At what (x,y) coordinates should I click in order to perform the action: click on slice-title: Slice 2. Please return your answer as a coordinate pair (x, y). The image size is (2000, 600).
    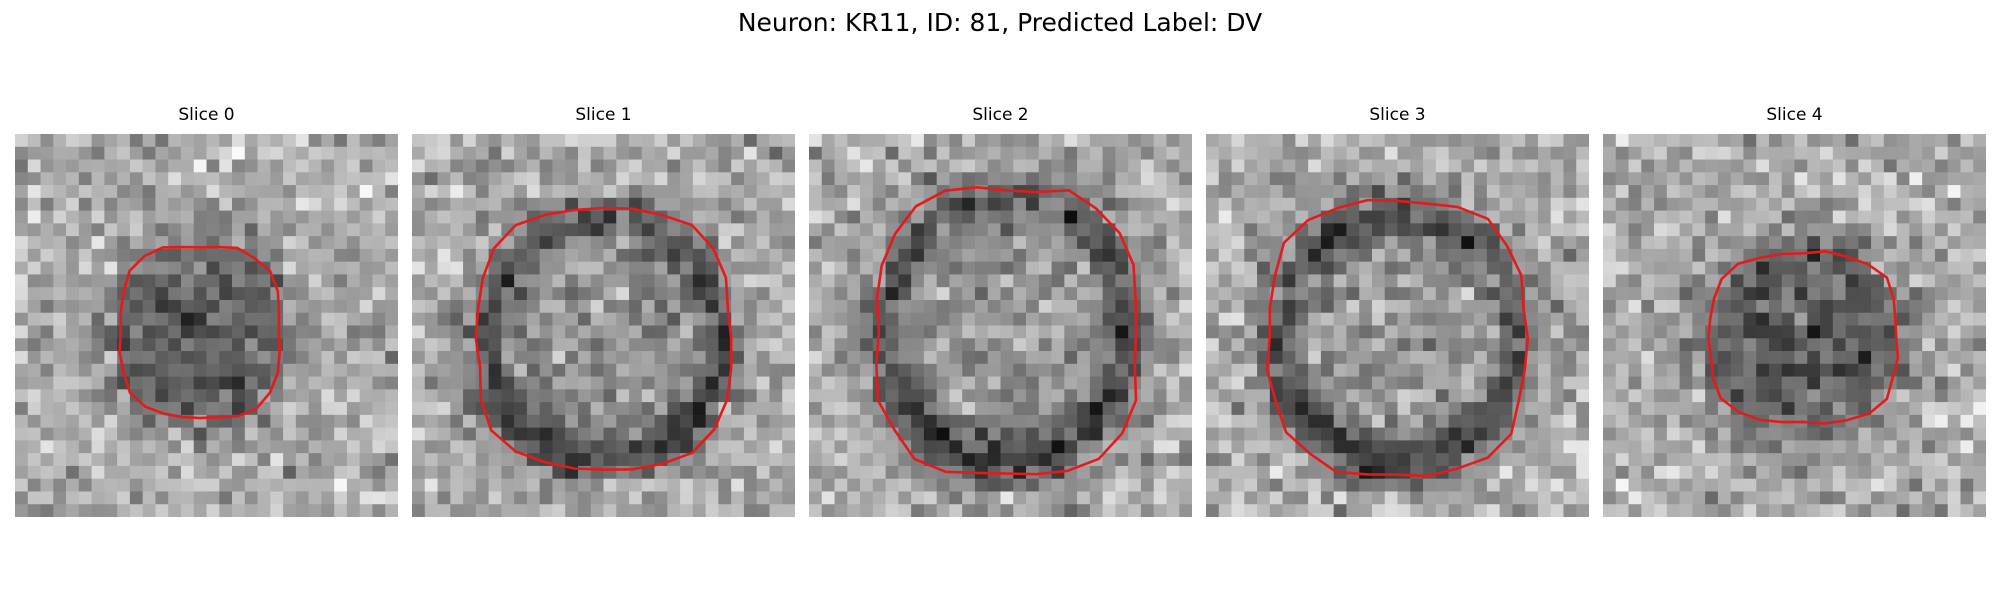
    Looking at the image, I should click on (1000, 115).